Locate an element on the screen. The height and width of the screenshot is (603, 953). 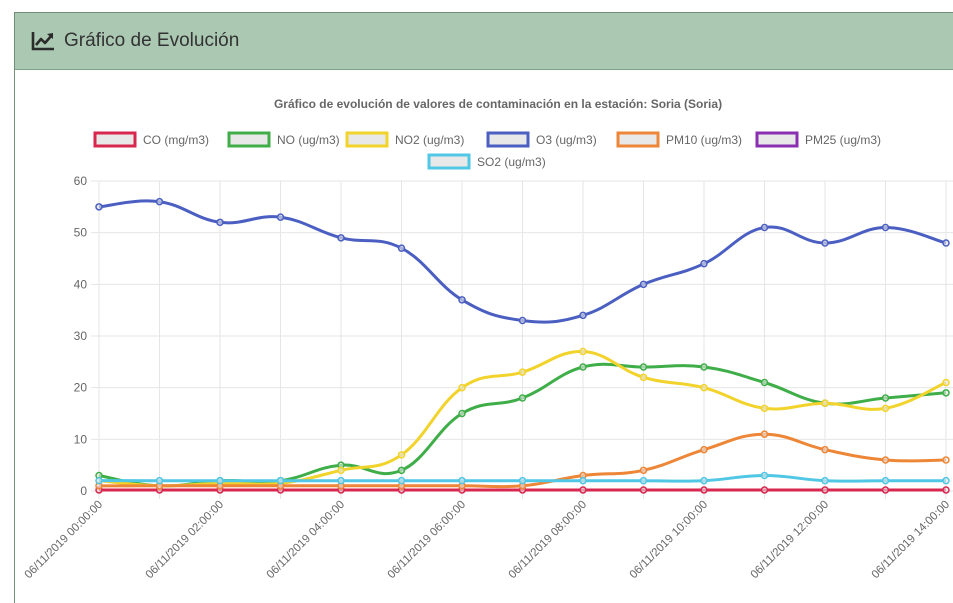
series-pm10 is located at coordinates (522, 460).